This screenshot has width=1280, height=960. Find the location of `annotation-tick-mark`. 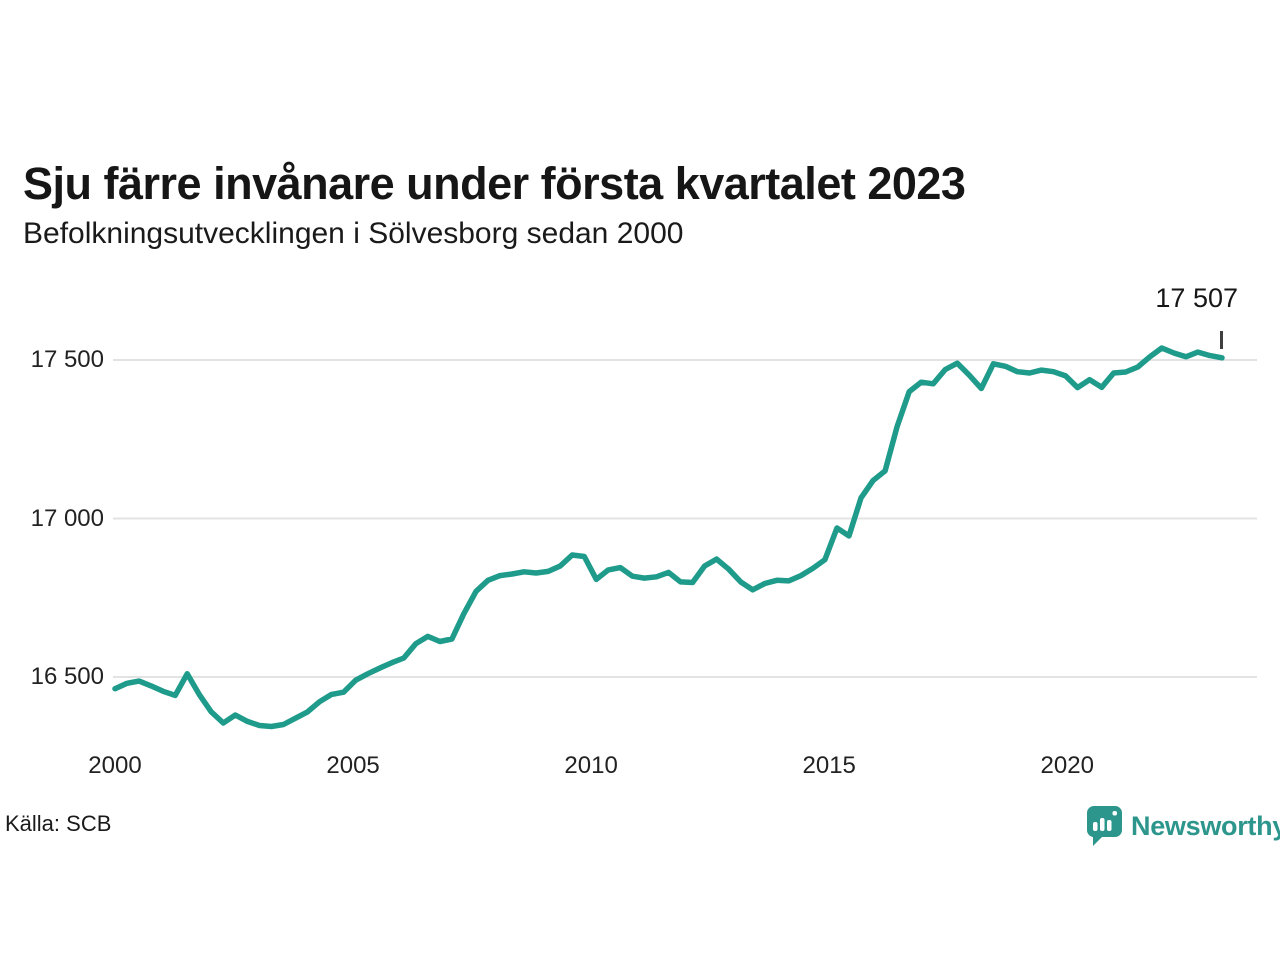

annotation-tick-mark is located at coordinates (1221, 340).